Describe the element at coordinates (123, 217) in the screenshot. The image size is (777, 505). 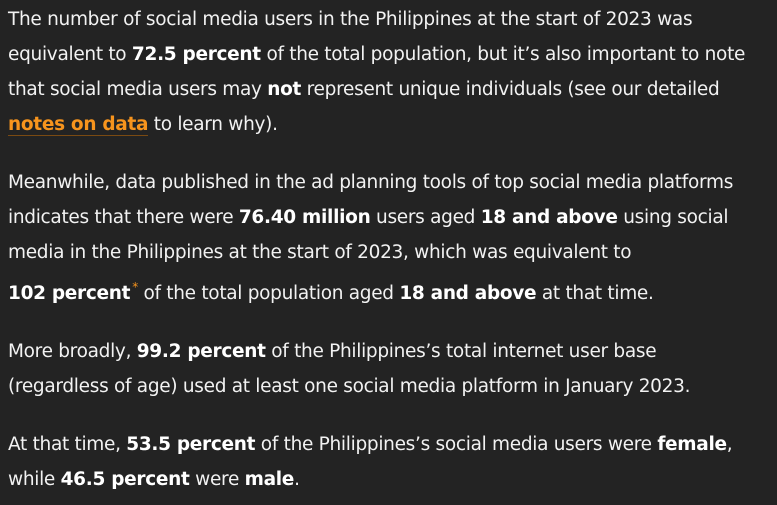
I see `text: indicates that there were` at that location.